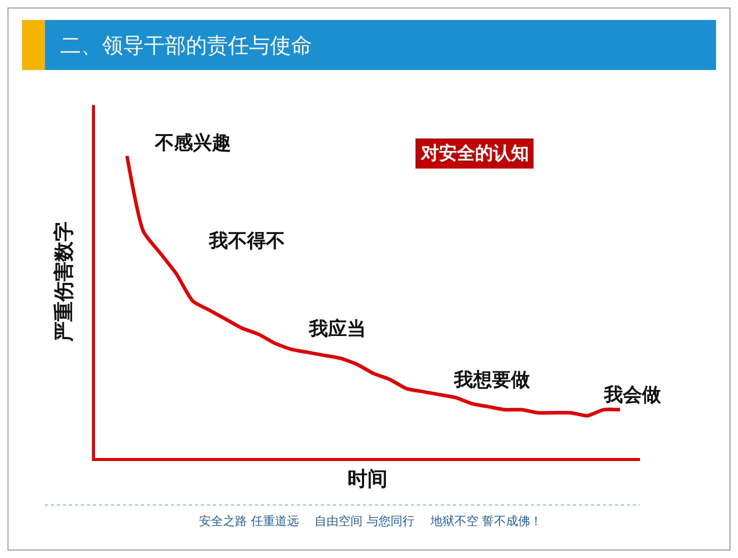 This screenshot has height=558, width=738. I want to click on x-axis-title: 时间, so click(368, 478).